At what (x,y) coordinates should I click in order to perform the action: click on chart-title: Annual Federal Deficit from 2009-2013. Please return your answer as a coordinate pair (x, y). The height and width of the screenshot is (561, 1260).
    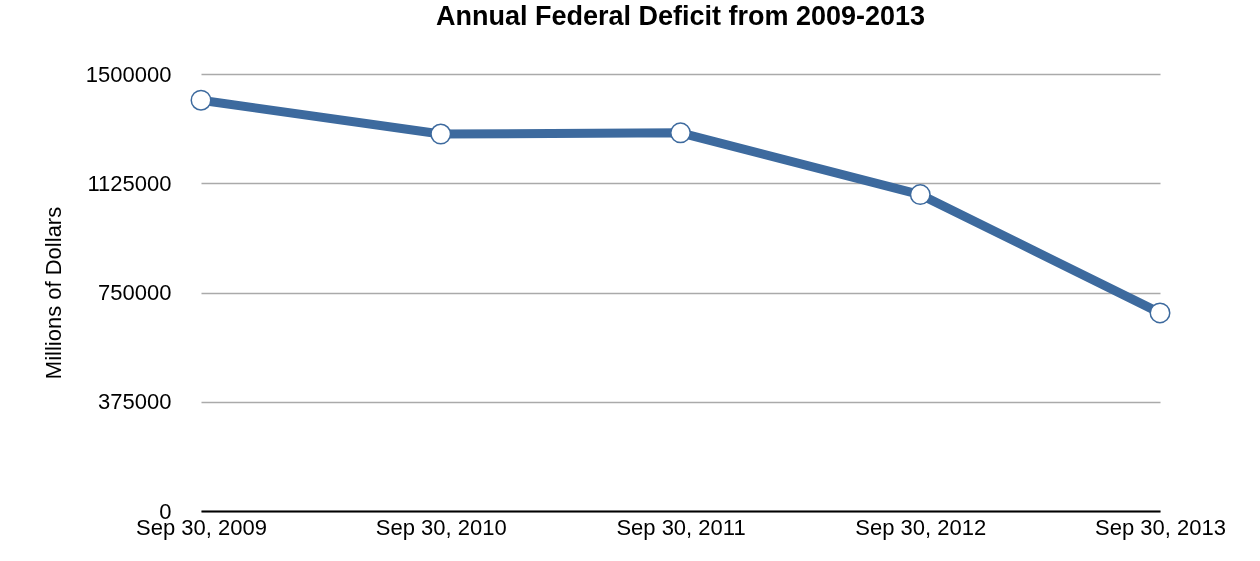
    Looking at the image, I should click on (680, 16).